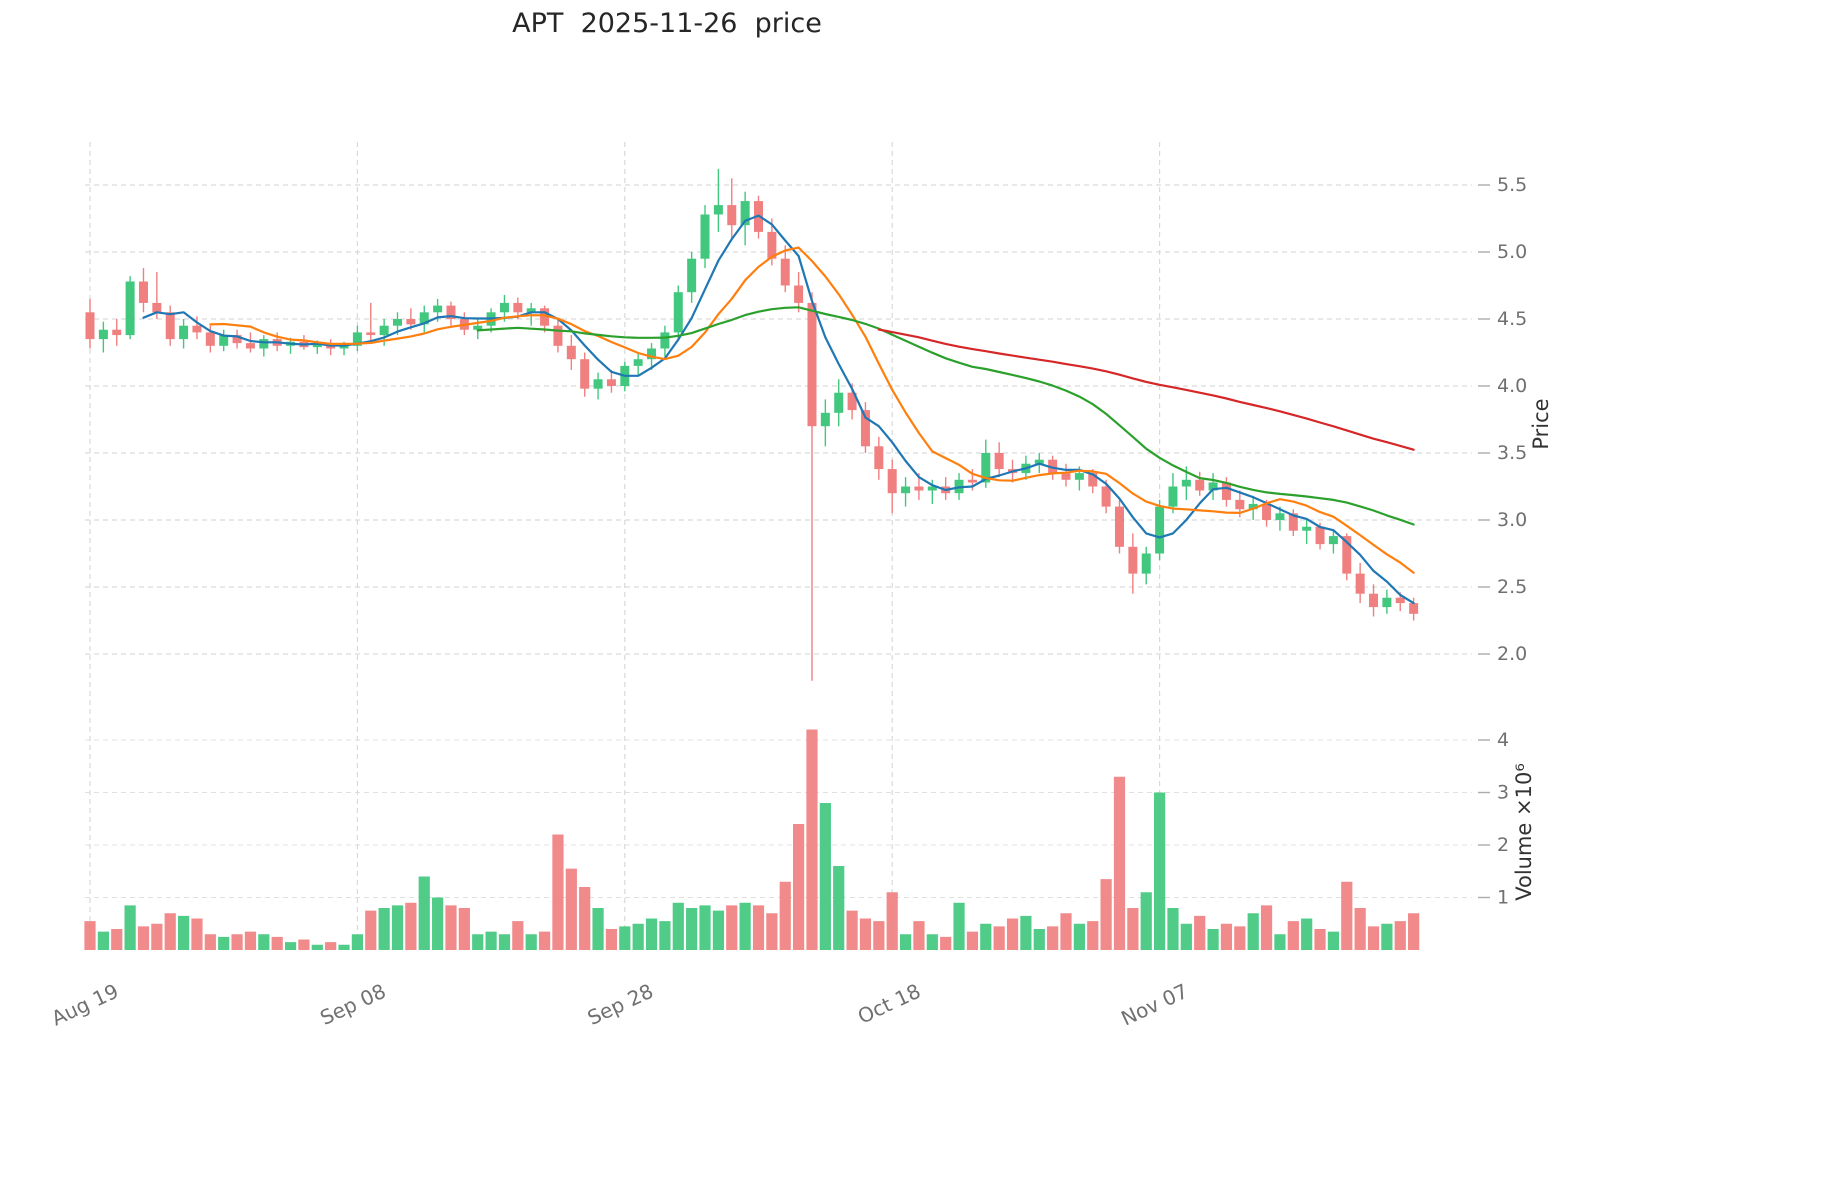  Describe the element at coordinates (1524, 832) in the screenshot. I see `volume-axis-title: Volume ×10⁶` at that location.